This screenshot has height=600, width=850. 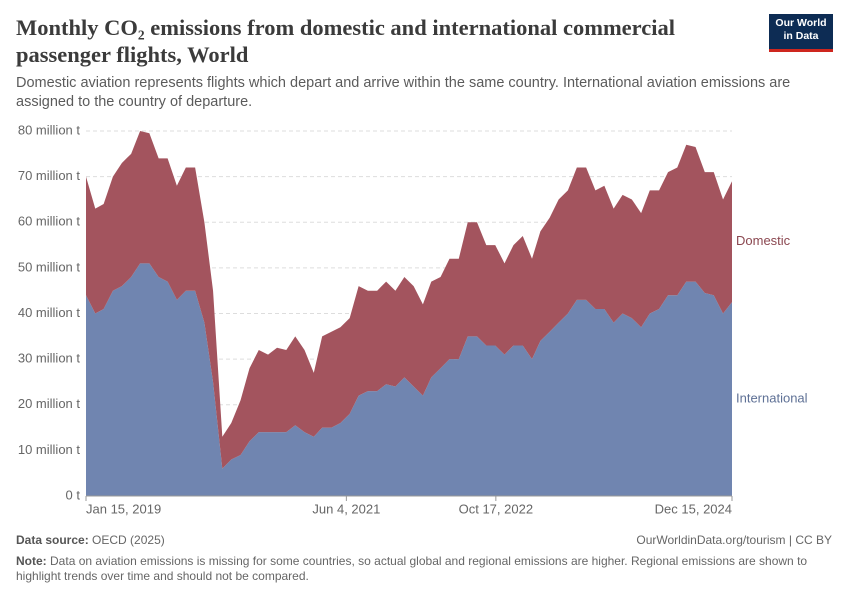 I want to click on source-label: Data source:, so click(x=52, y=540).